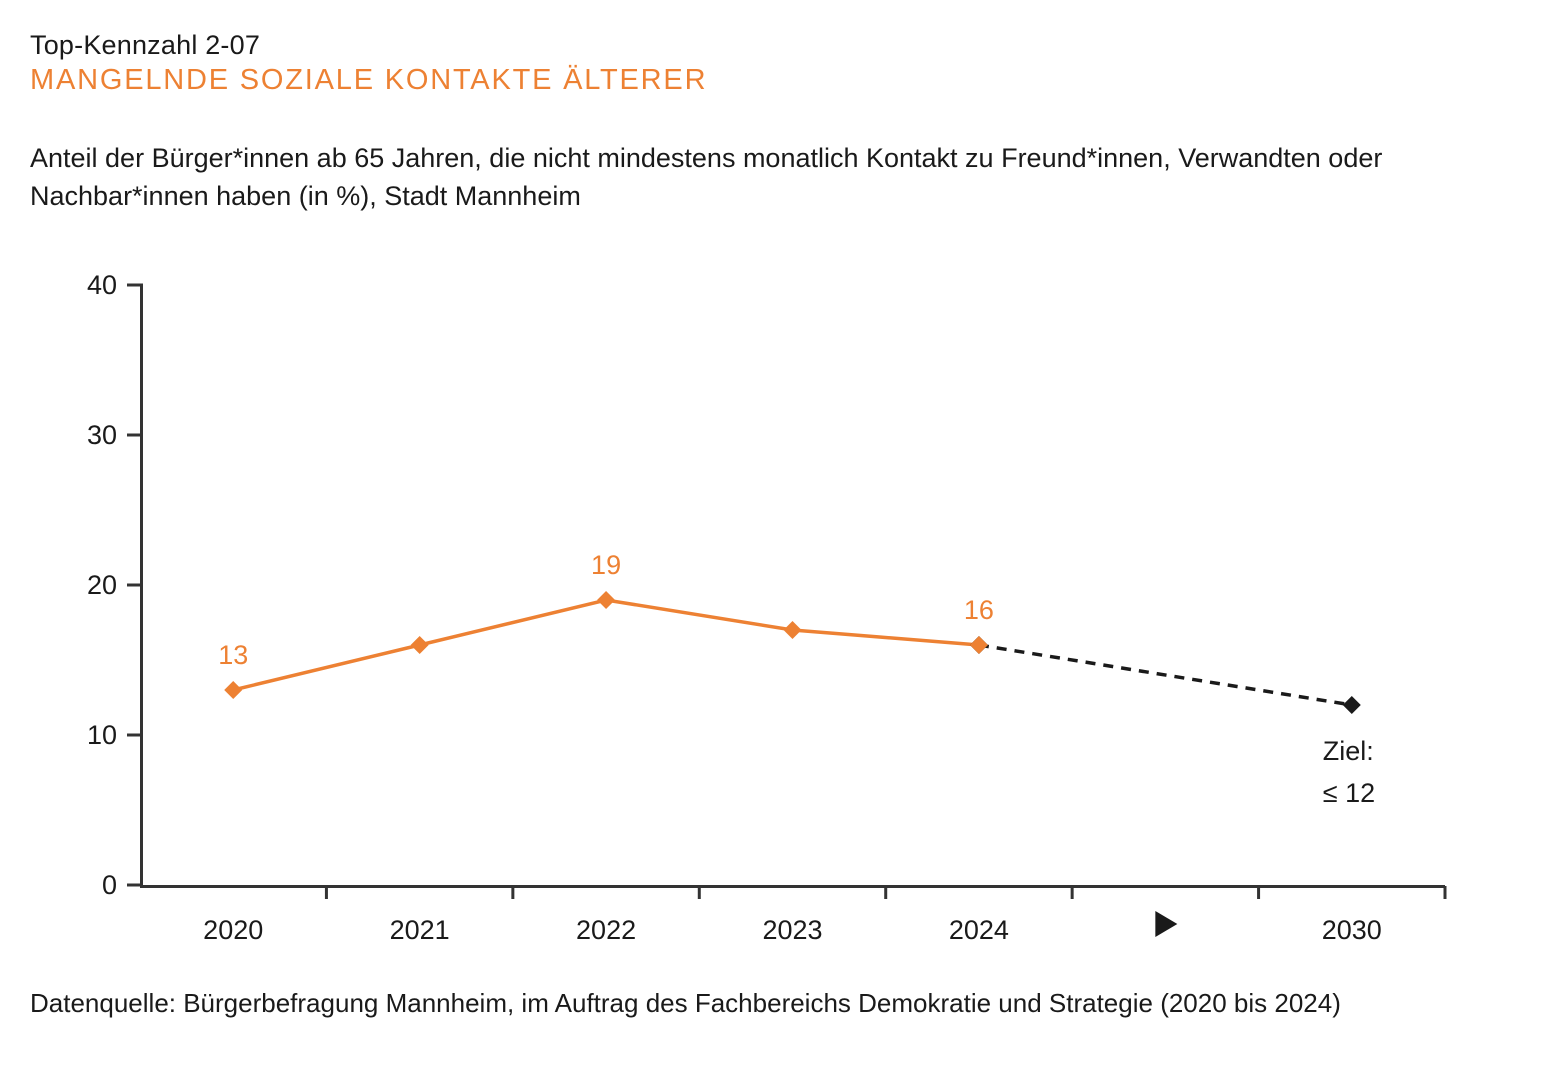 The height and width of the screenshot is (1080, 1543). Describe the element at coordinates (102, 585) in the screenshot. I see `y-tick-label: 20` at that location.